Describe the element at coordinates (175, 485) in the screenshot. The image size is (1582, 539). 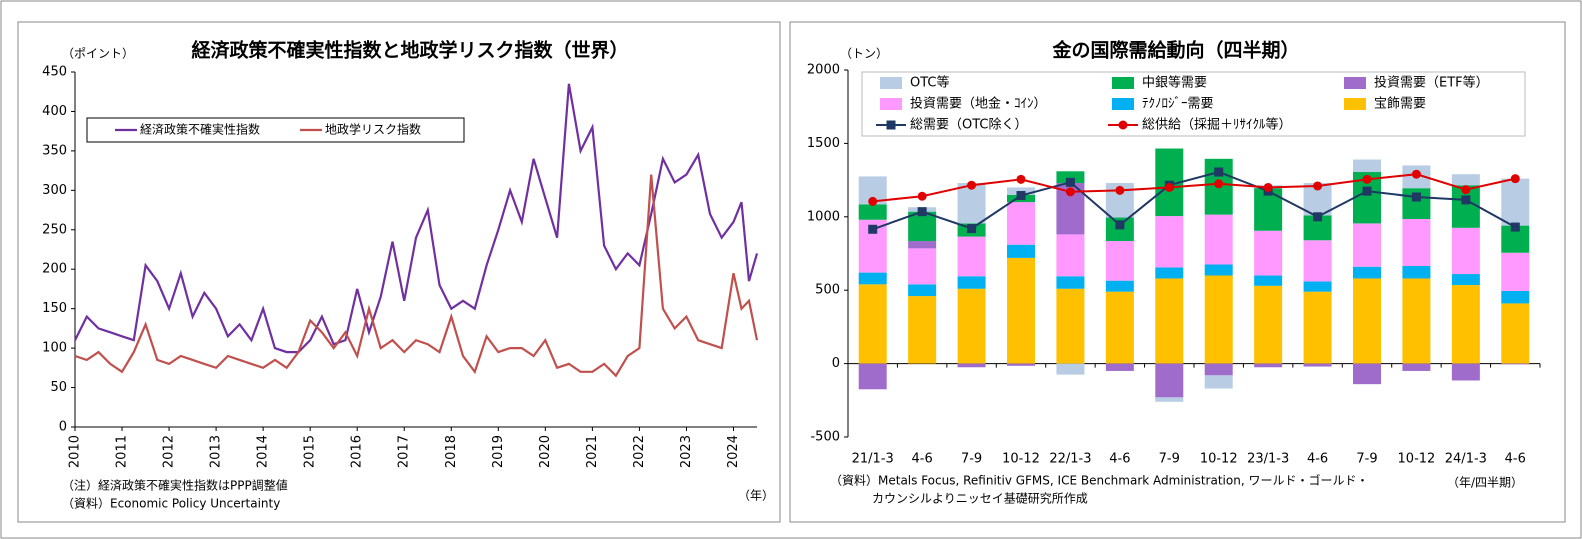
I see `note: （注）経済政策不確実性指数はPPP調整値` at that location.